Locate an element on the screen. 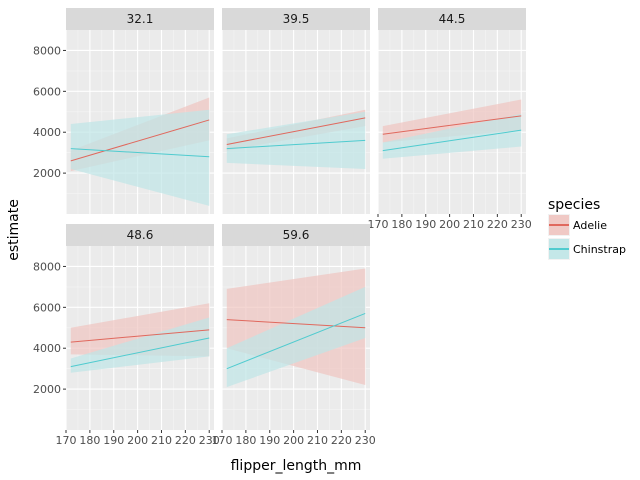 This screenshot has width=640, height=480. x-axis-title: flipper_length_mm is located at coordinates (296, 466).